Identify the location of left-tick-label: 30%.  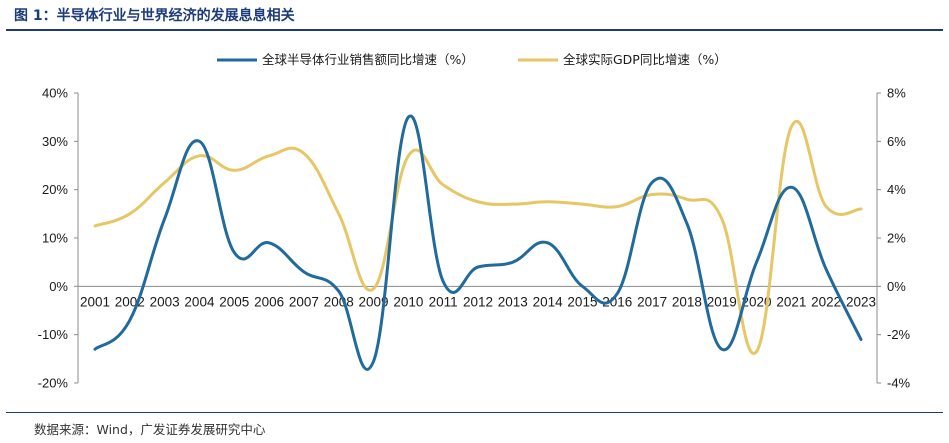
(55, 141).